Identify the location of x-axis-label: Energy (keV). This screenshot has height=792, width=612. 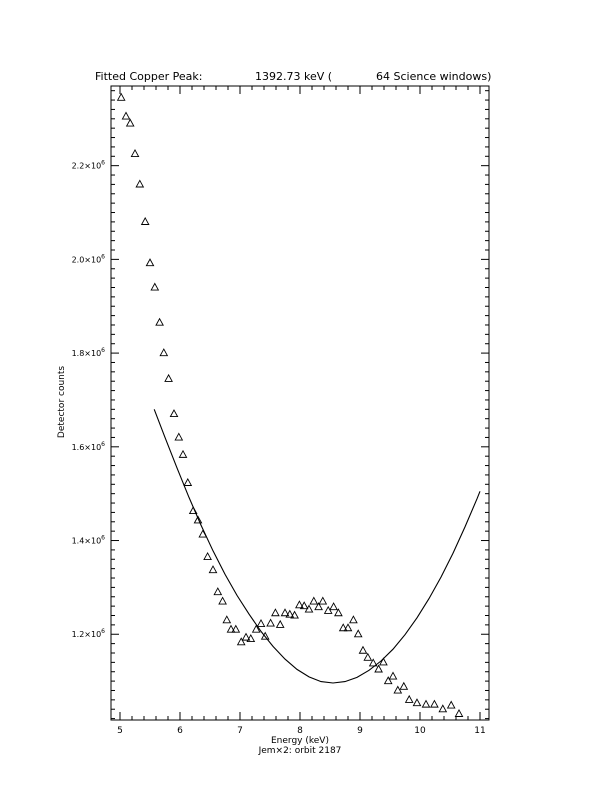
(300, 741).